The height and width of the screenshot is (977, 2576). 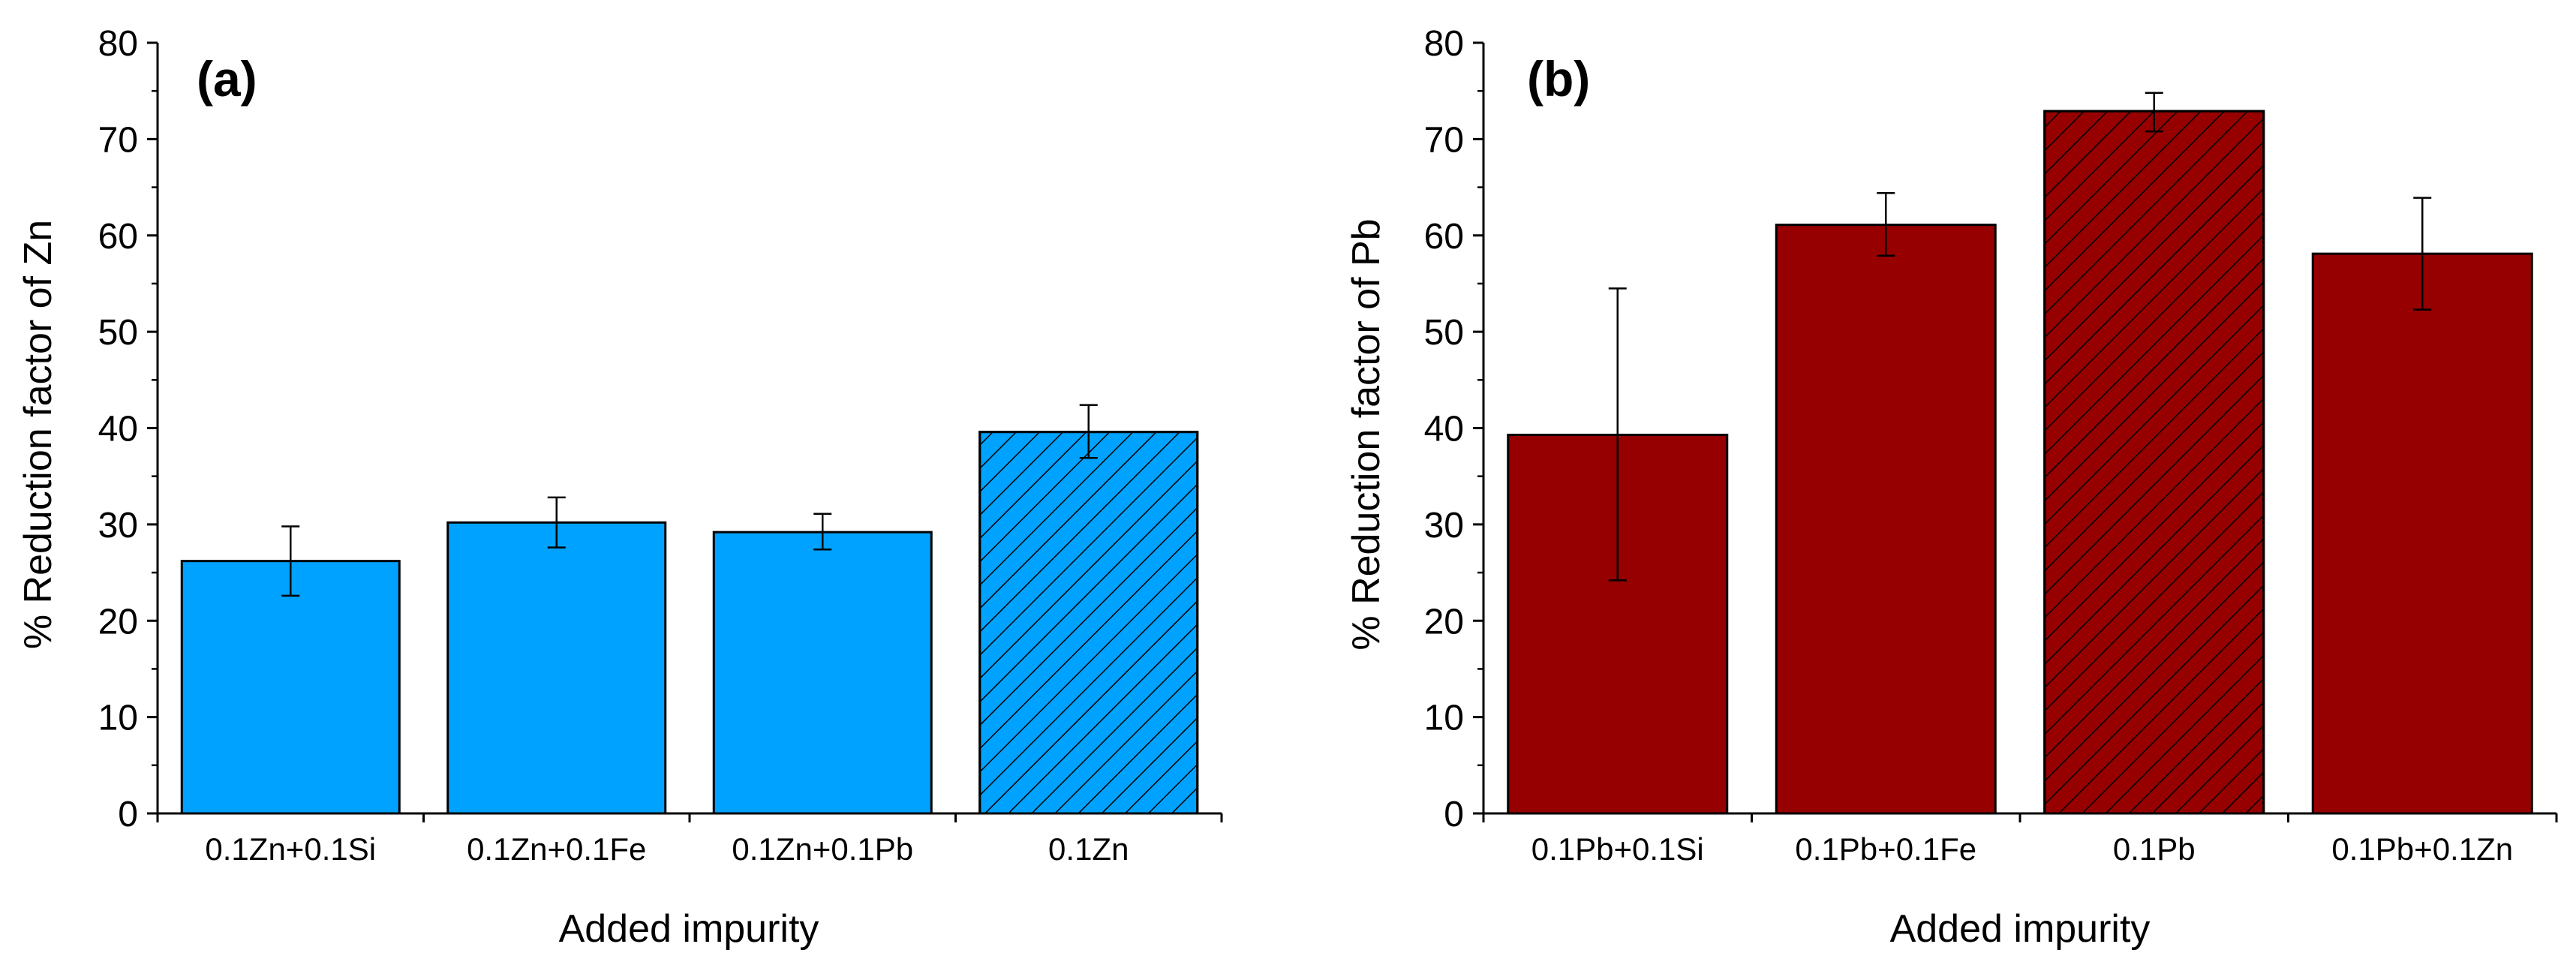 I want to click on x-tick-label: 0.1Zn+0.1Pb, so click(x=822, y=849).